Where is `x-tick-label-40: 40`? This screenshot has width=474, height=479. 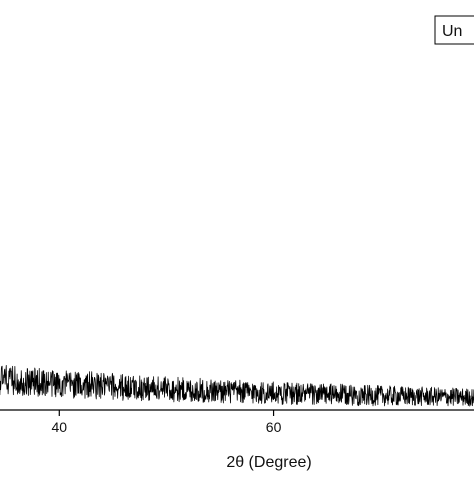 x-tick-label-40: 40 is located at coordinates (59, 427).